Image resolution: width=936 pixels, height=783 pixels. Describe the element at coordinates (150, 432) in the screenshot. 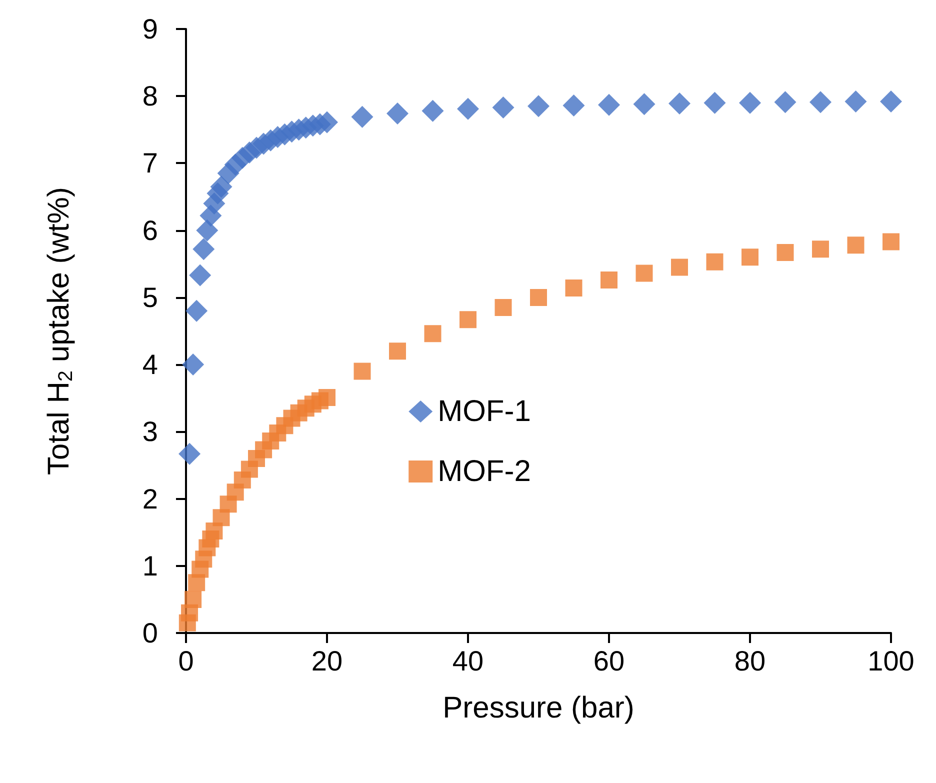

I see `y-tick-label: 3` at that location.